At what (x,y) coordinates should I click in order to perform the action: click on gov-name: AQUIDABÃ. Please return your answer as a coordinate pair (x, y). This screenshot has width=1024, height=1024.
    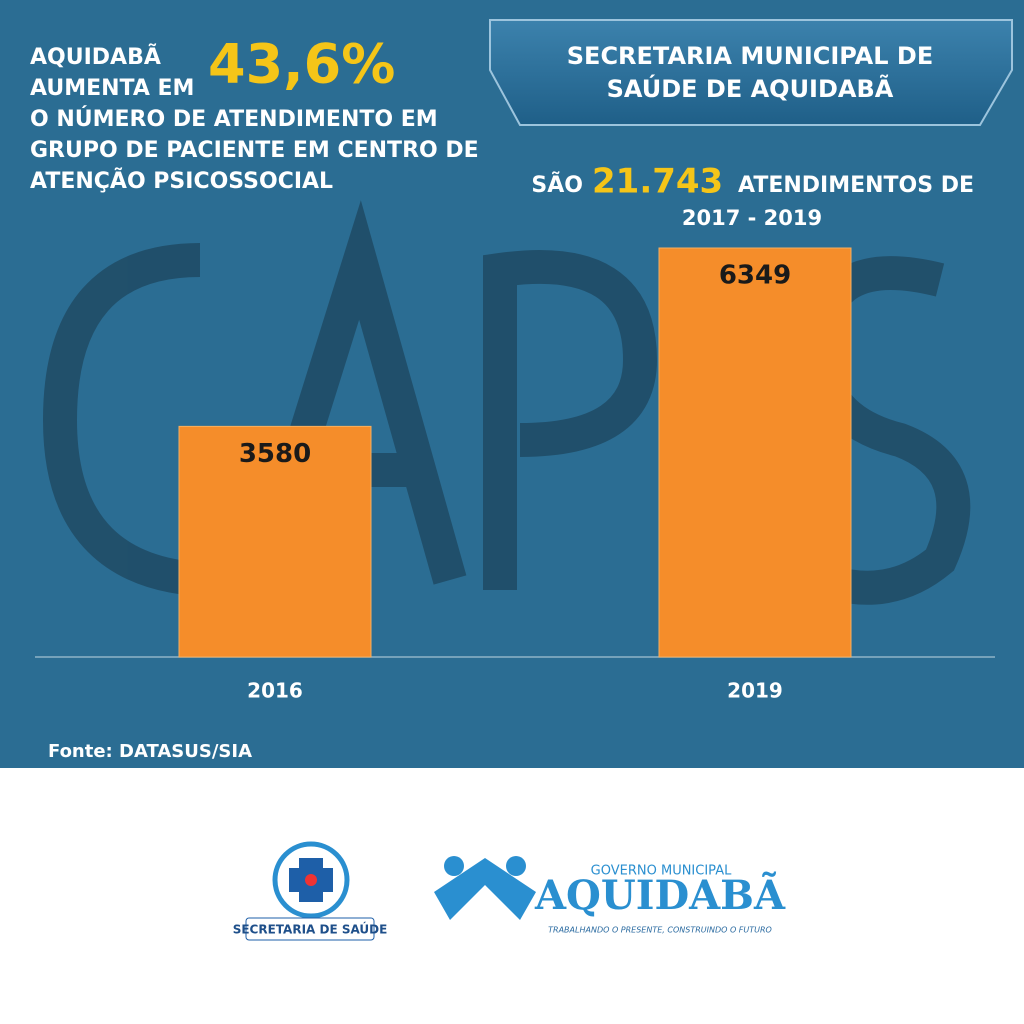
    Looking at the image, I should click on (660, 895).